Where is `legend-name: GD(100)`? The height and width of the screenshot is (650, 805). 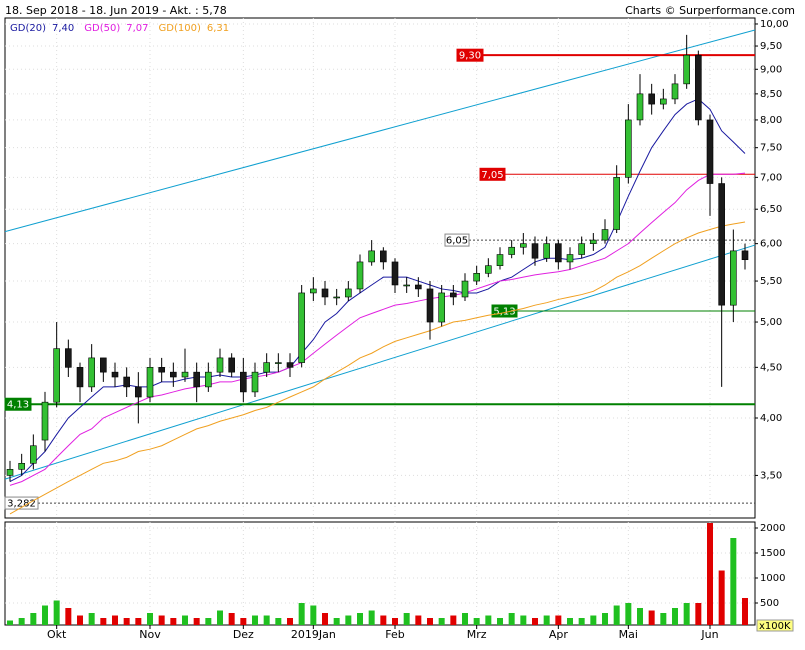
legend-name: GD(100) is located at coordinates (180, 28).